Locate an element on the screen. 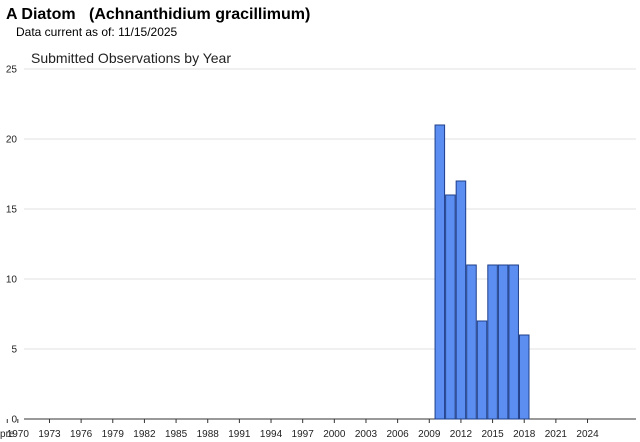 This screenshot has width=640, height=442. bar-2017 is located at coordinates (513, 342).